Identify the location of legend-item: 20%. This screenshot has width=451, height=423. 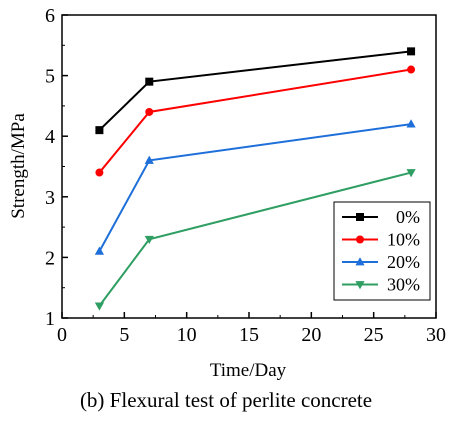
(381, 262).